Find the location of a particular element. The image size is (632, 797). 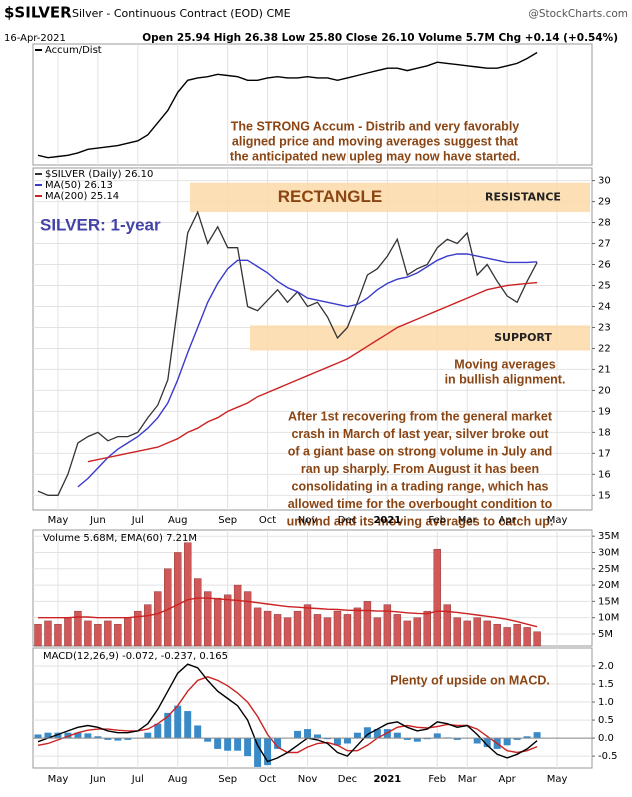

y-tick-label: 29 is located at coordinates (604, 202).